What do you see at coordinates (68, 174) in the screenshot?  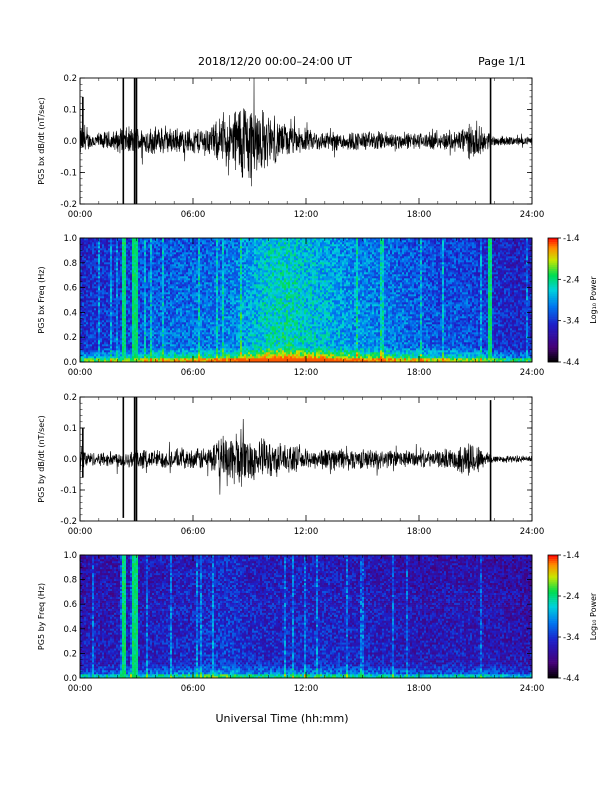 I see `bx-dbdt-ytick-3: -0.1` at bounding box center [68, 174].